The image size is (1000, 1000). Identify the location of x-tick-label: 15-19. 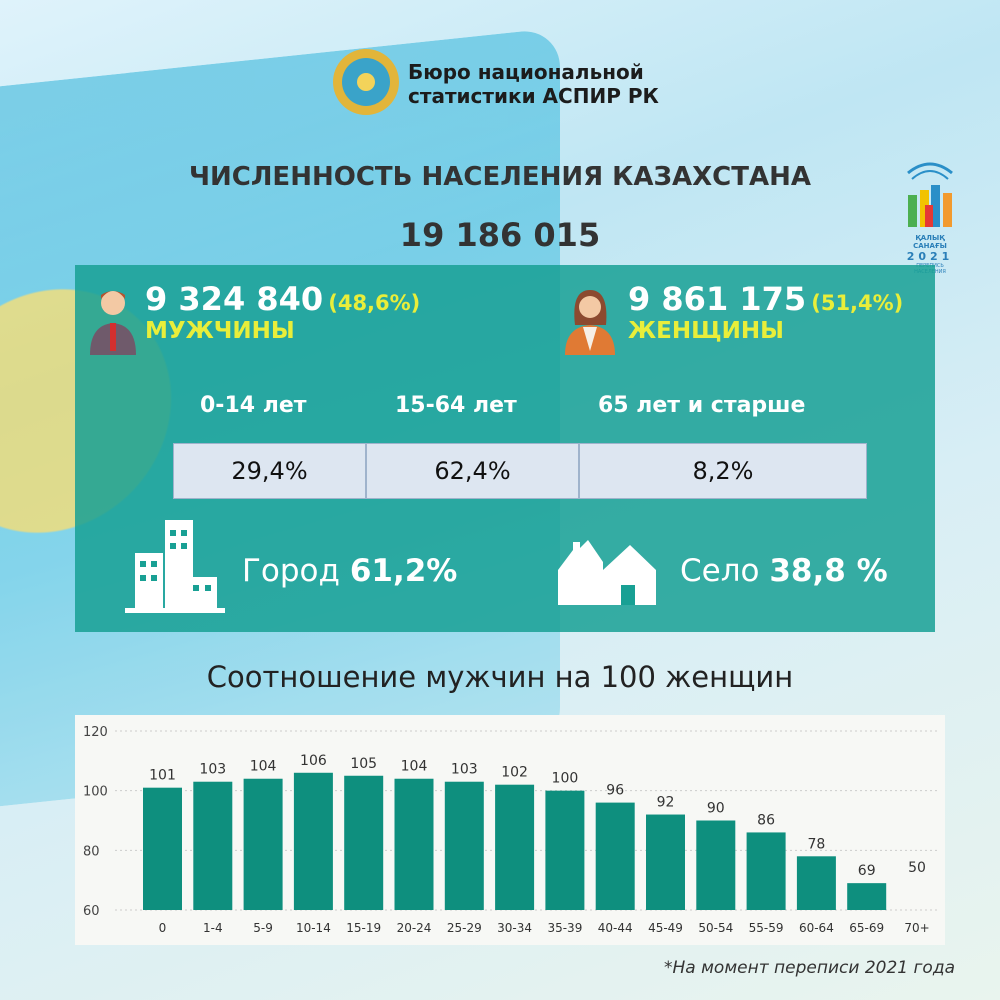
(363, 928).